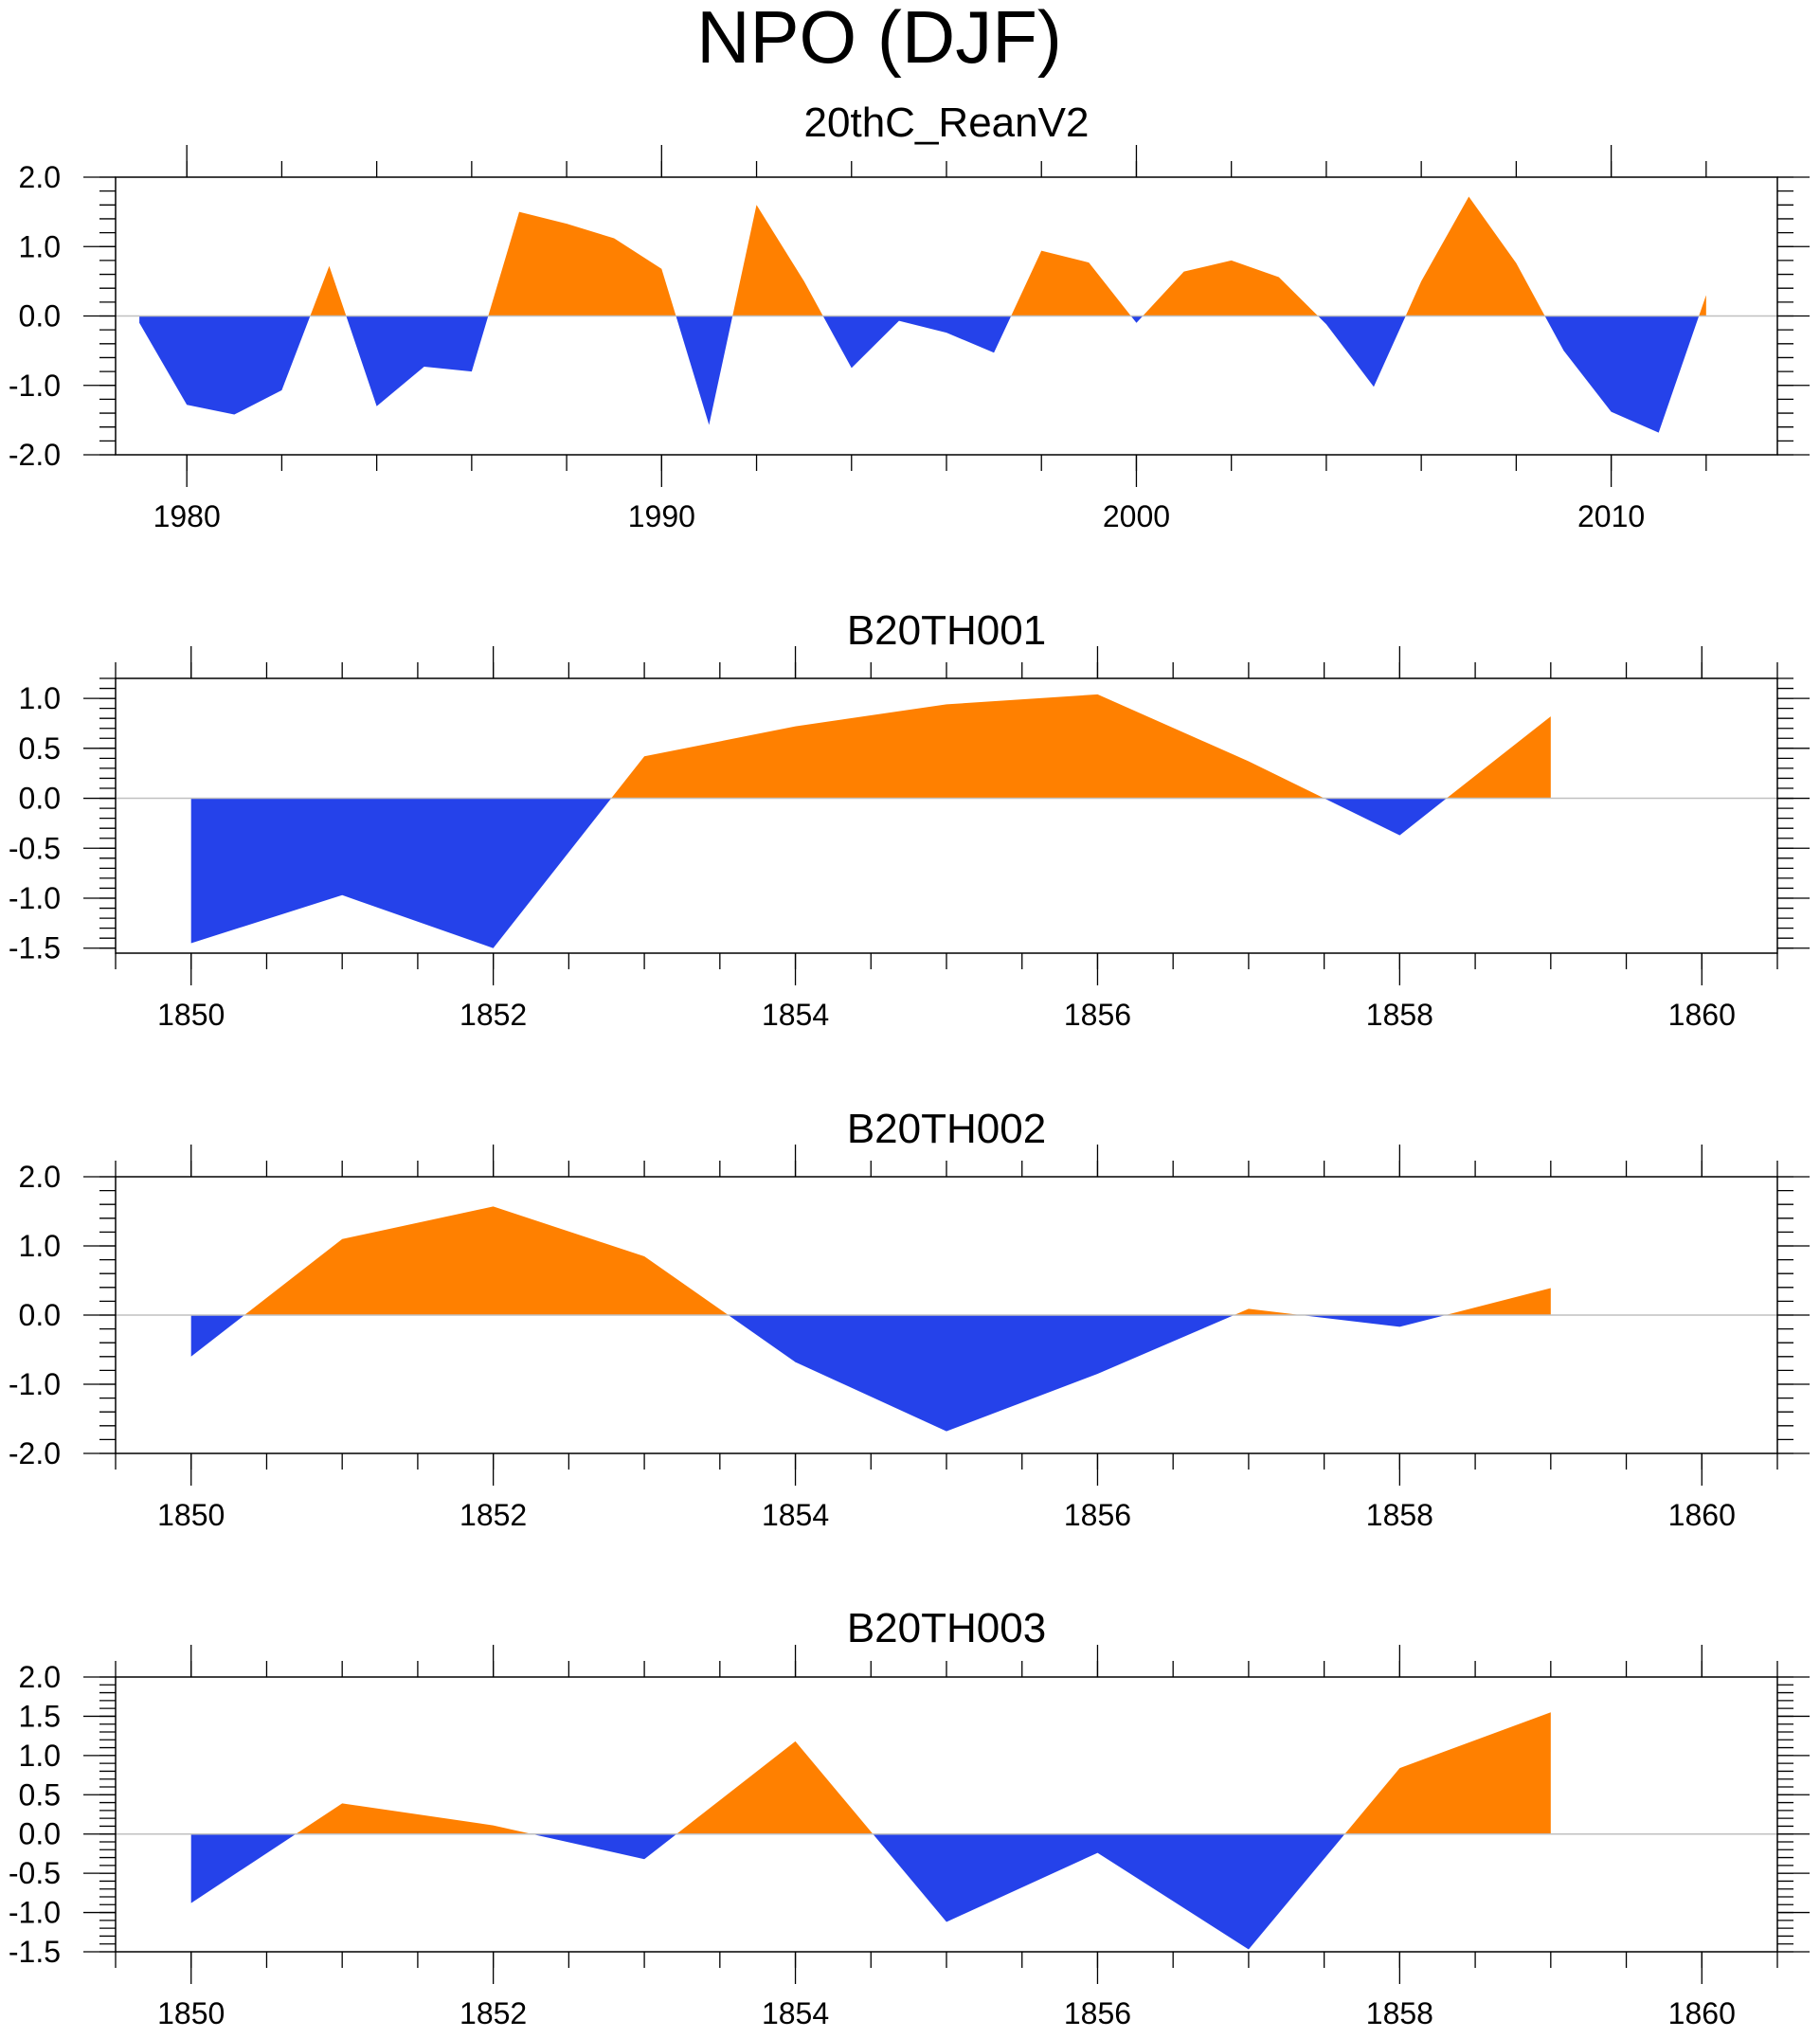 This screenshot has width=1820, height=2038. I want to click on chart-title: 20thC_ReanV2, so click(947, 122).